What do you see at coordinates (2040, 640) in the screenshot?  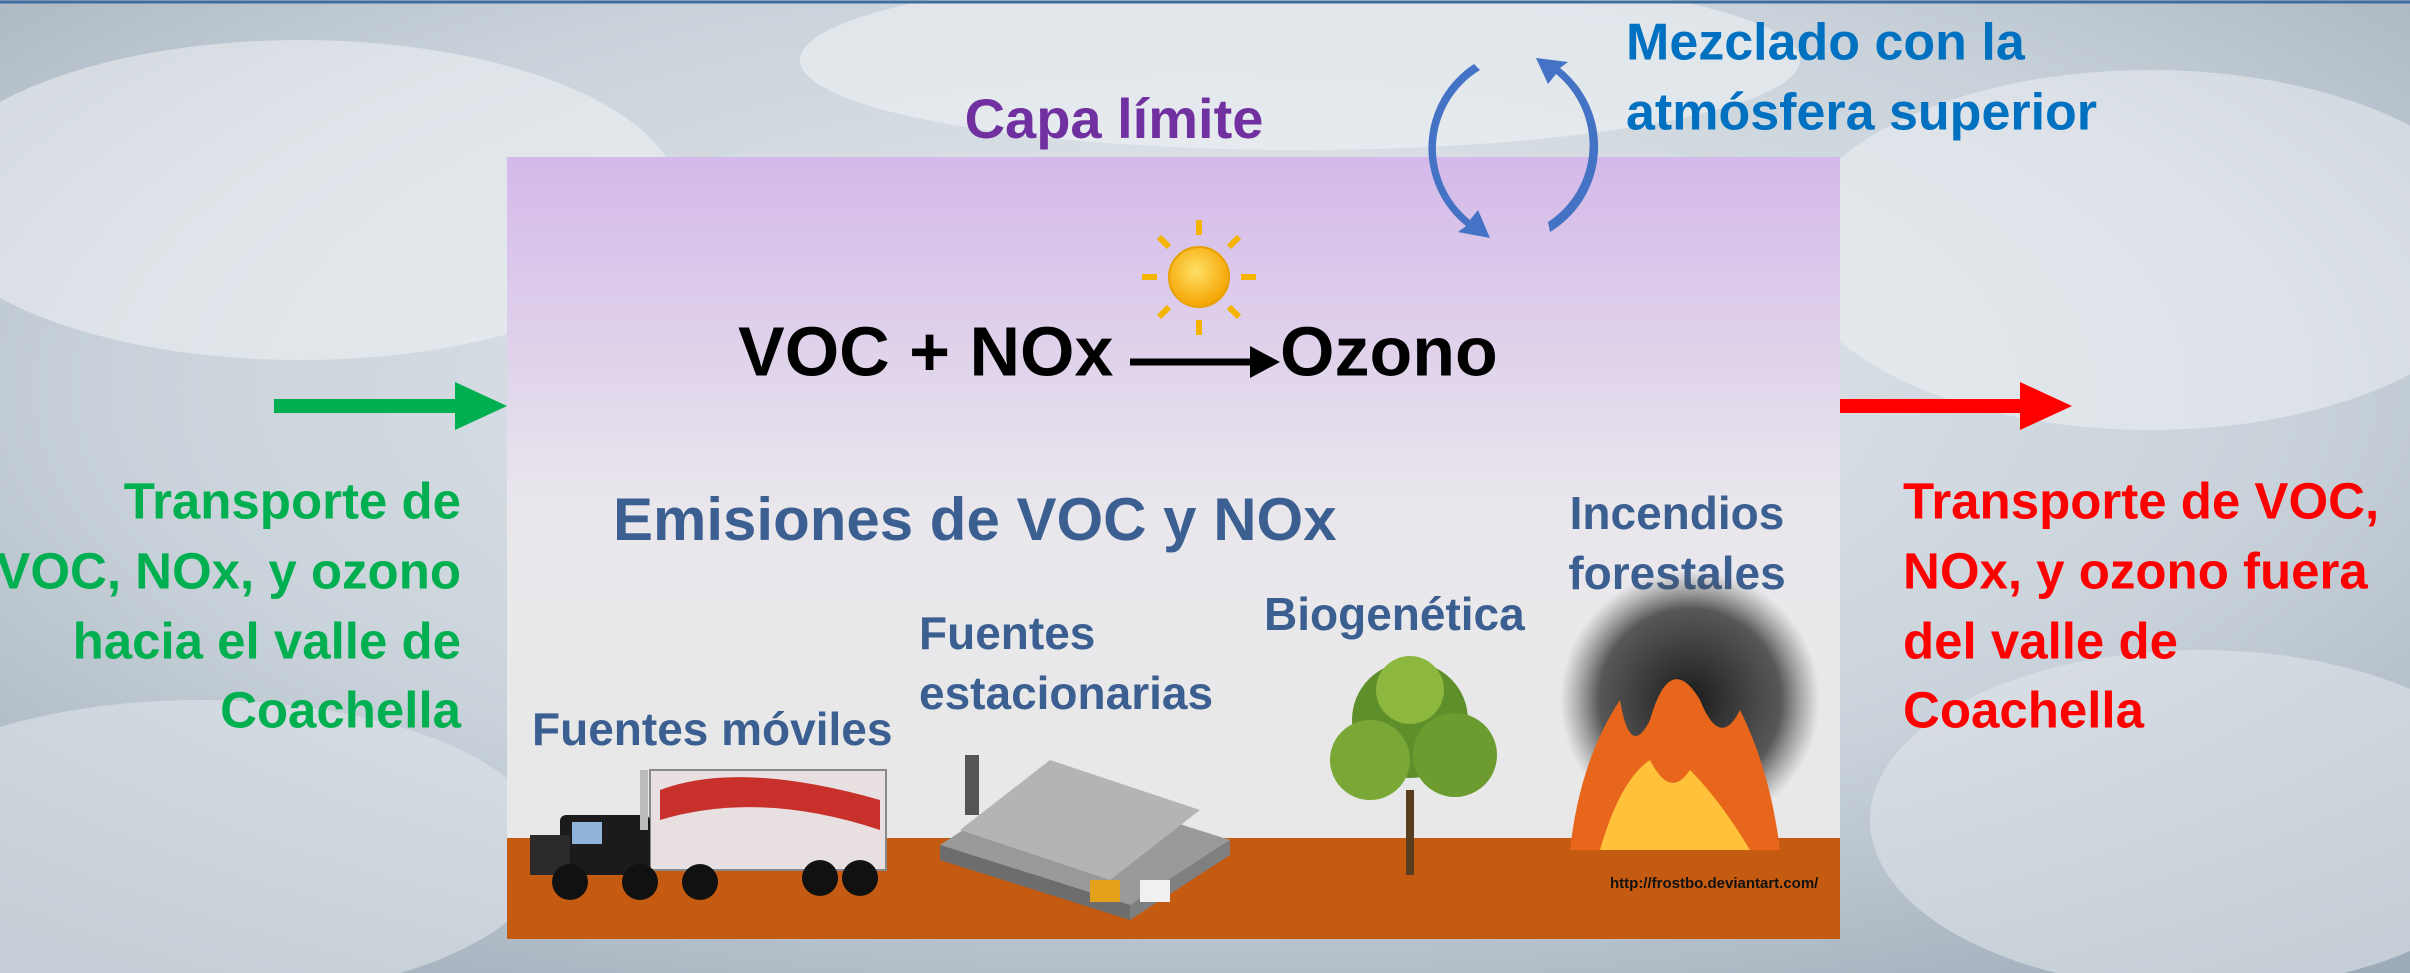 I see `outflow-label: del valle de` at bounding box center [2040, 640].